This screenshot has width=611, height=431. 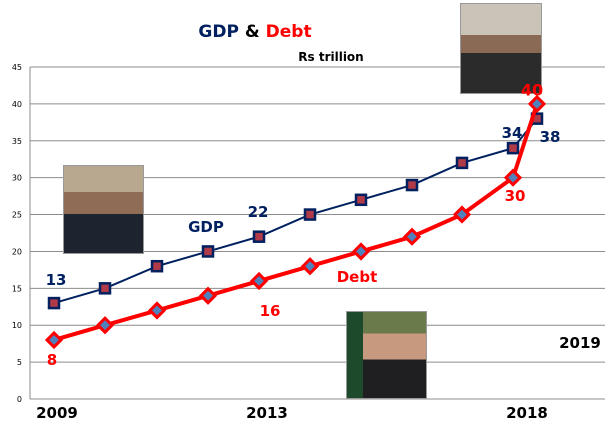 What do you see at coordinates (267, 413) in the screenshot?
I see `x-tick-label: 2013` at bounding box center [267, 413].